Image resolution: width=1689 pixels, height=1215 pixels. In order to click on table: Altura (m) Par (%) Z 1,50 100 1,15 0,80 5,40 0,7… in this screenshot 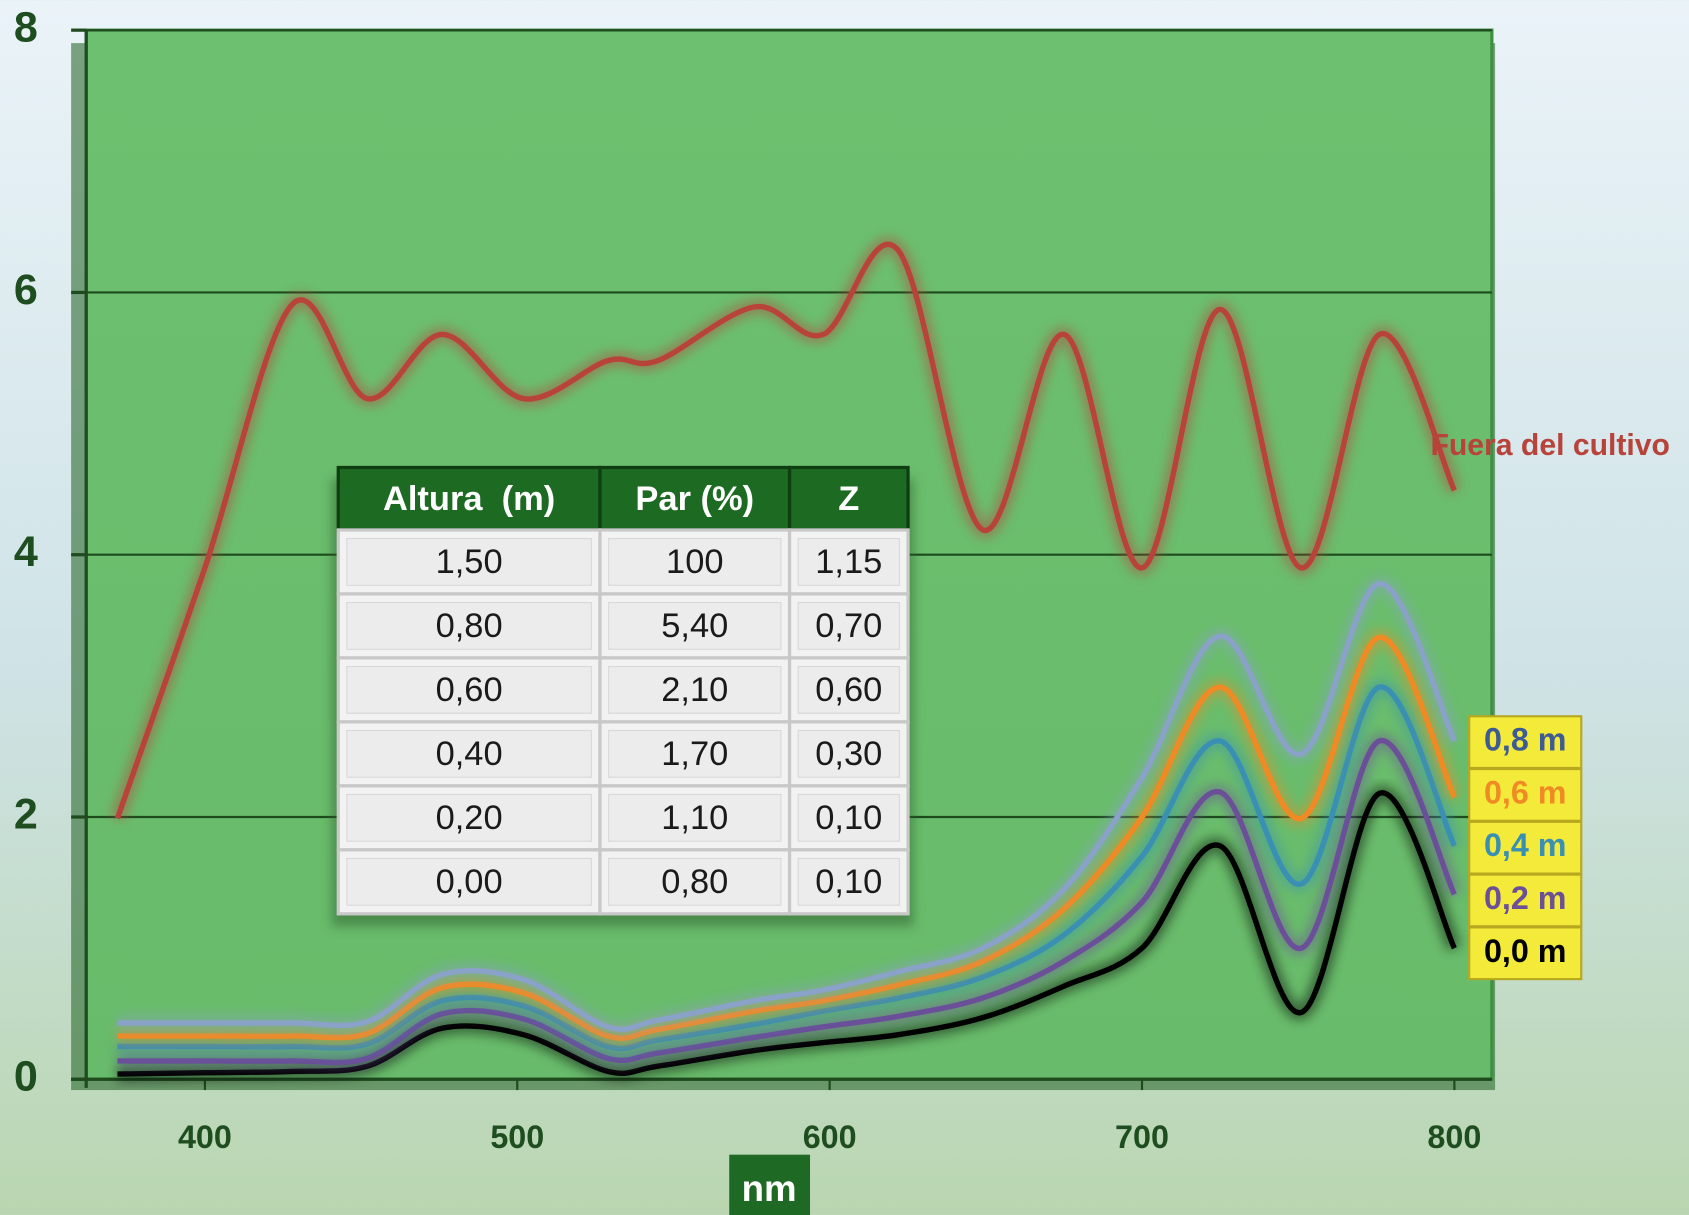, I will do `click(622, 696)`.